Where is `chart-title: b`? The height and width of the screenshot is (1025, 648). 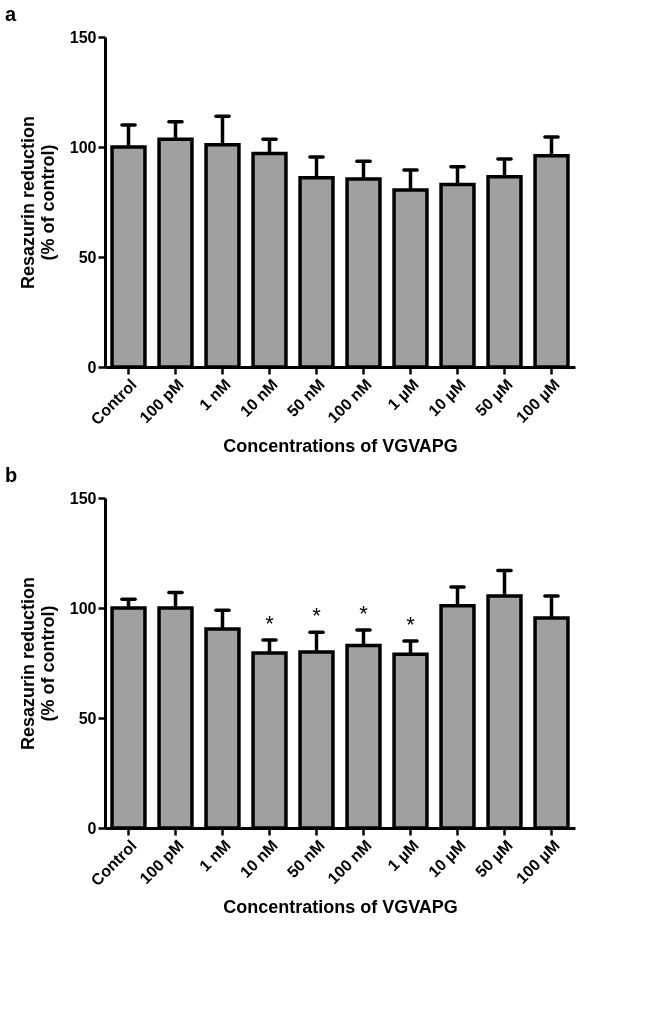
chart-title: b is located at coordinates (11, 475).